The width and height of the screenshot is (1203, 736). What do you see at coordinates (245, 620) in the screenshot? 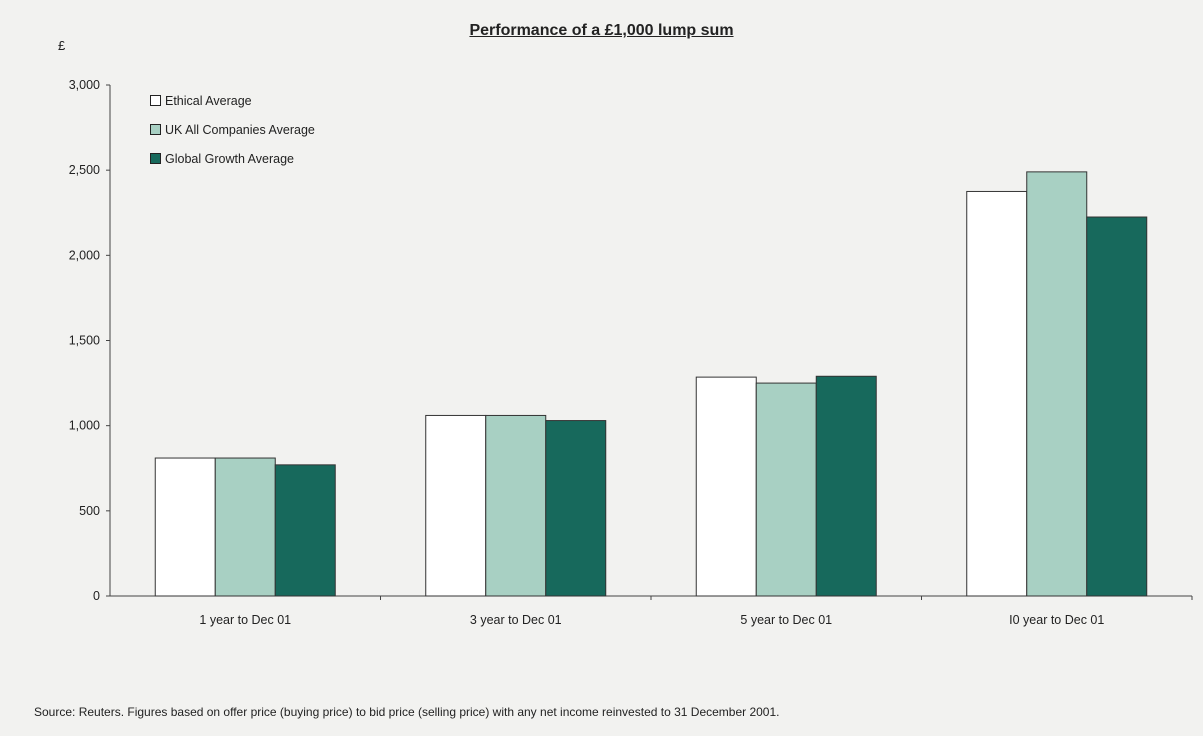
I see `x-tick-label: 1 year to Dec 01` at bounding box center [245, 620].